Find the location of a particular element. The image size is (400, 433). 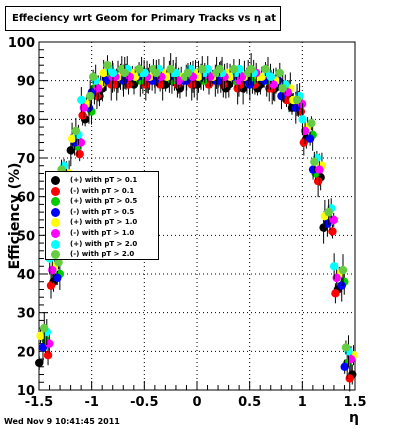

x-tick-label: 0.5 is located at coordinates (249, 402).